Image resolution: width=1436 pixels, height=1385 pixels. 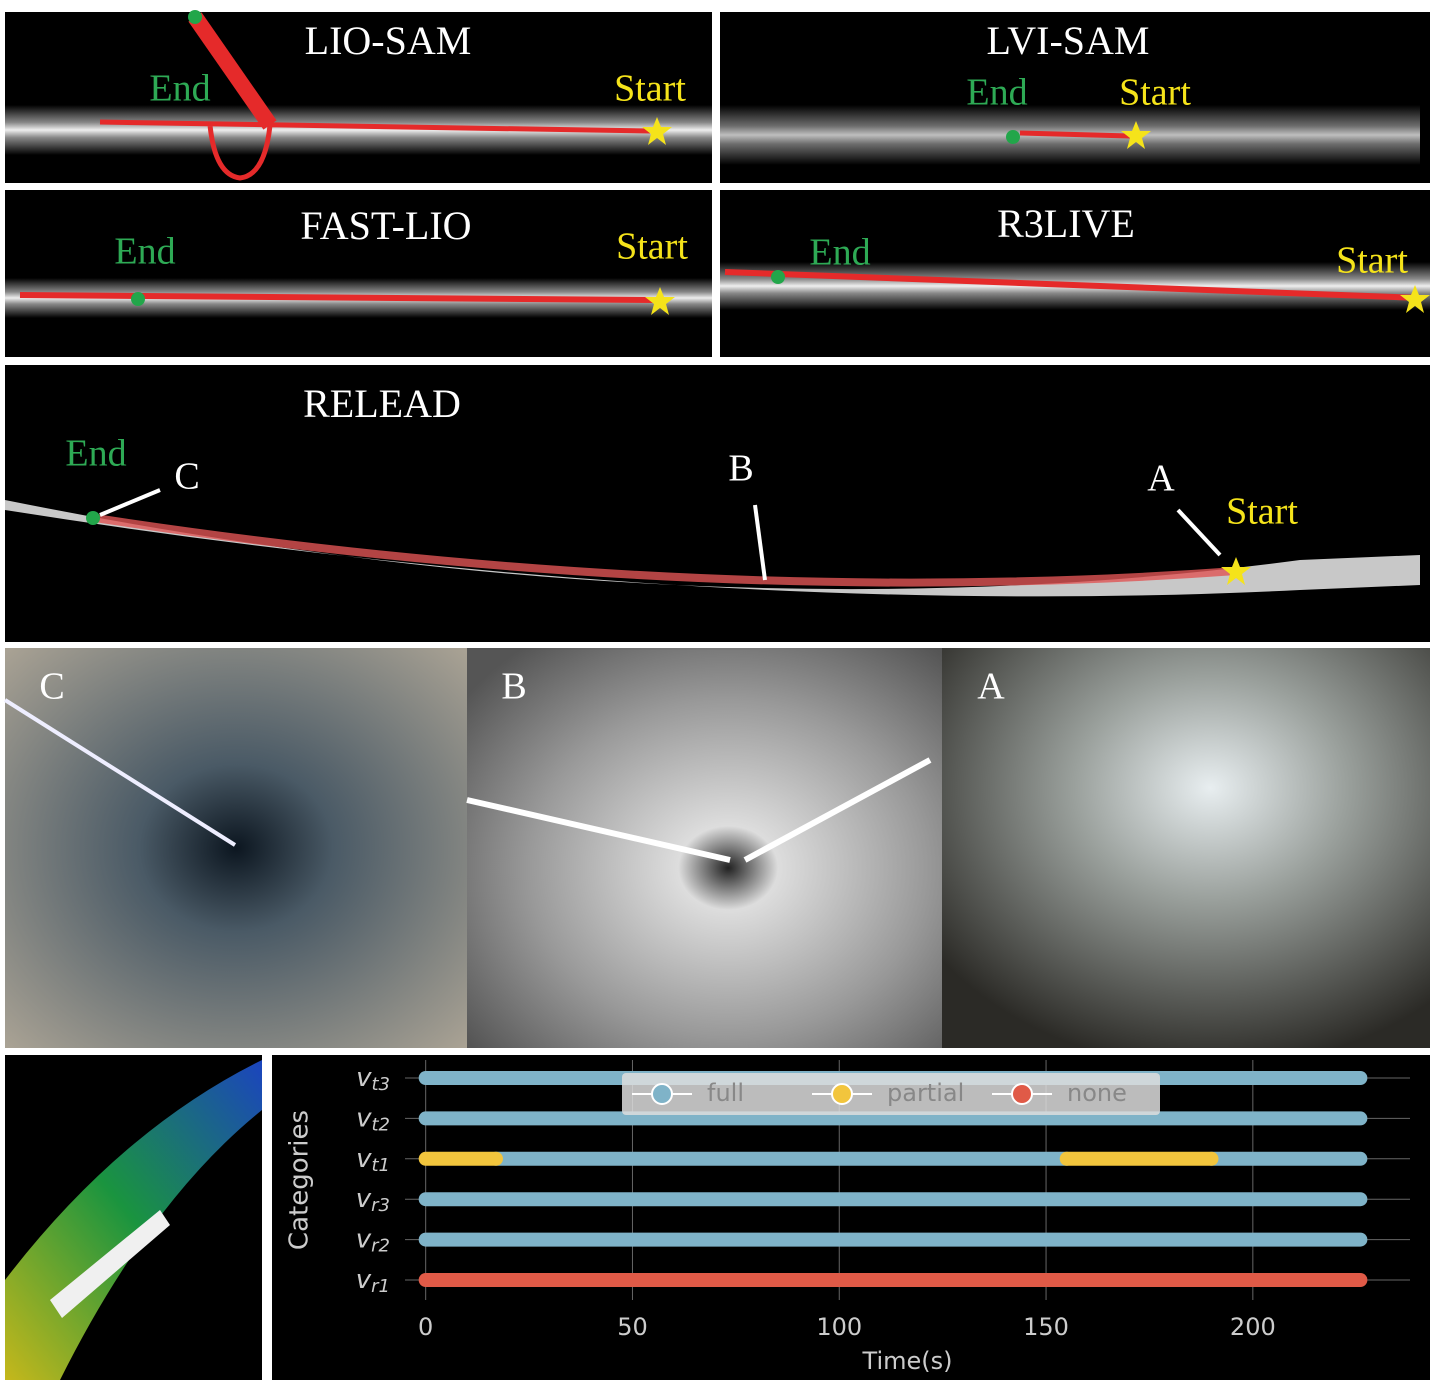 I want to click on legend-label: full, so click(x=725, y=1093).